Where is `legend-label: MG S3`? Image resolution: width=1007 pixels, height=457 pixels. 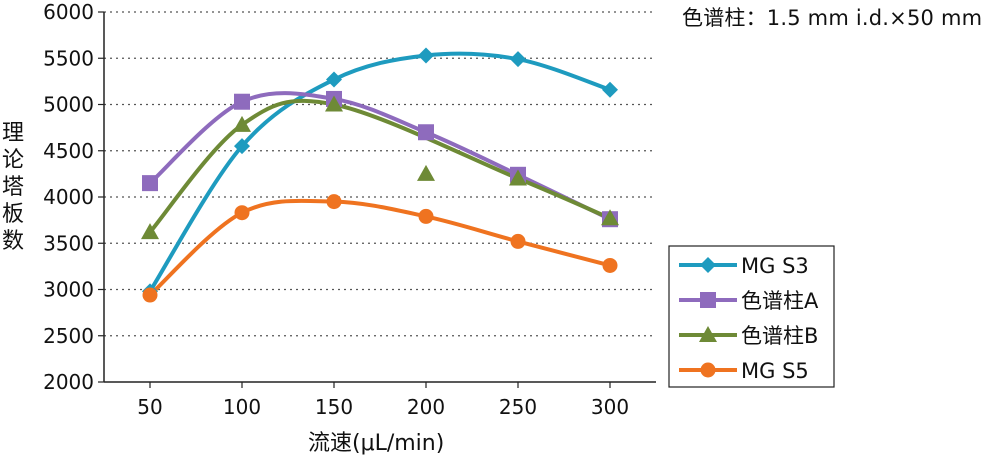
legend-label: MG S3 is located at coordinates (775, 266).